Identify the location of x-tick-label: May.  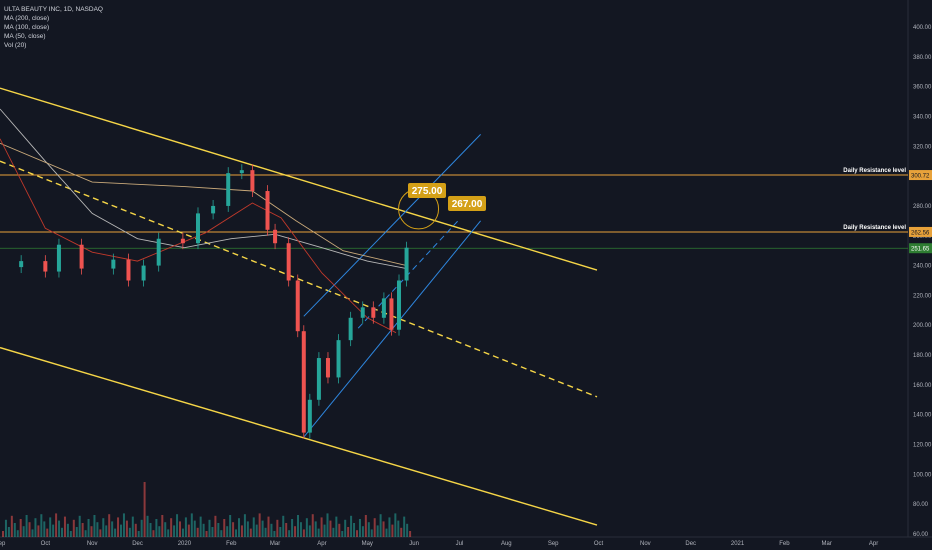
(367, 544).